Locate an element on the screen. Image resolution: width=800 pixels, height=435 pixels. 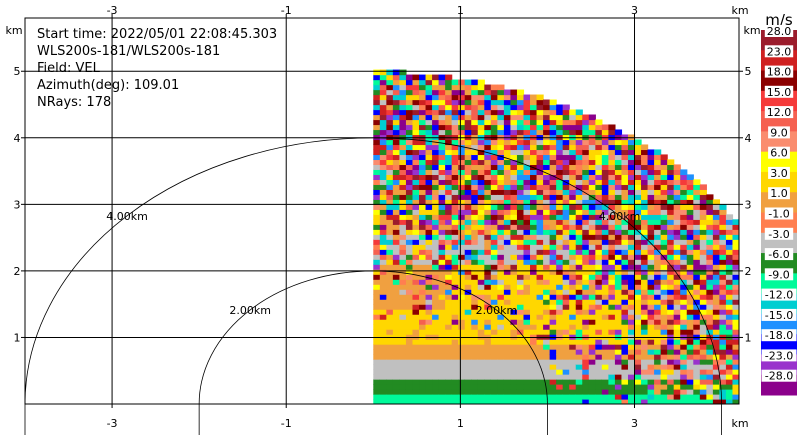
colorbar-label-bg is located at coordinates (779, 112).